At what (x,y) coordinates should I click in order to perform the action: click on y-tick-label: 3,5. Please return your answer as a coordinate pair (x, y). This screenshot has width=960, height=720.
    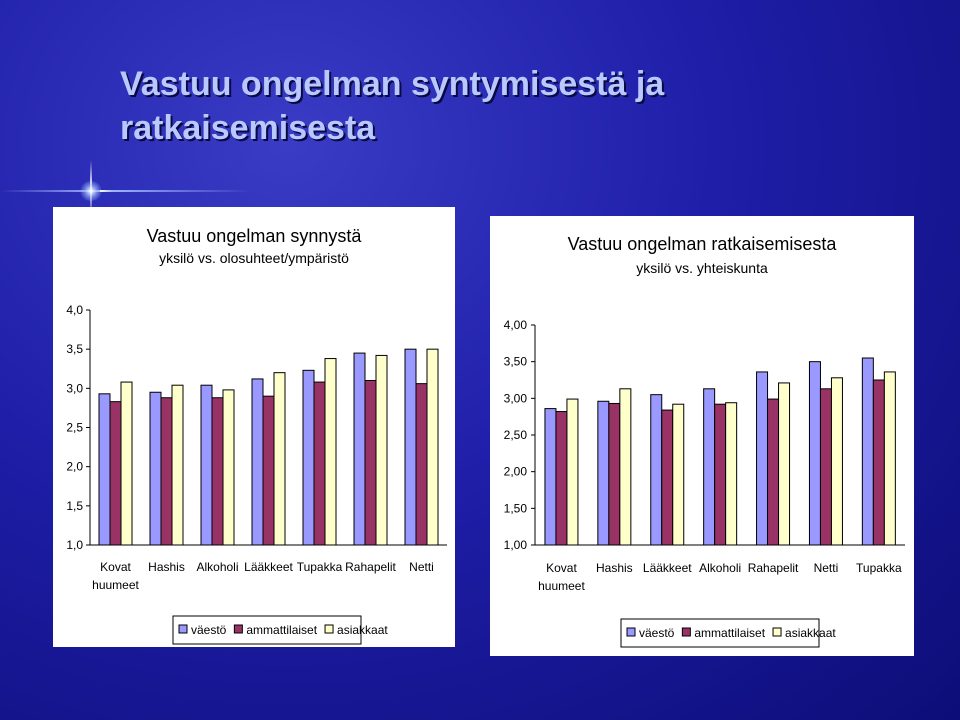
    Looking at the image, I should click on (74, 349).